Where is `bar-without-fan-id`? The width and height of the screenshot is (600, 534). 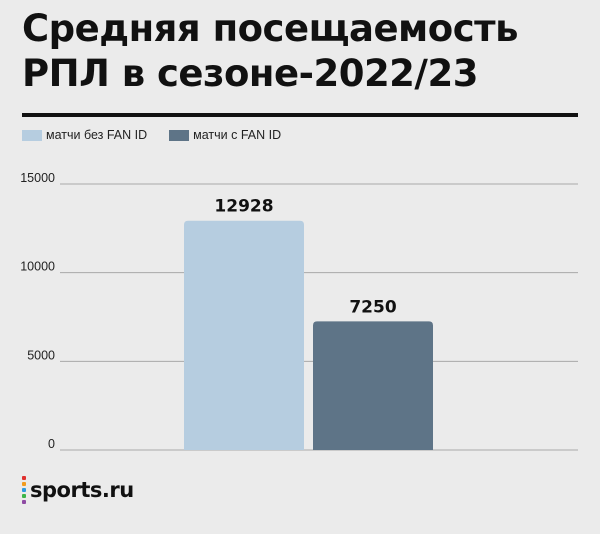 bar-without-fan-id is located at coordinates (244, 335).